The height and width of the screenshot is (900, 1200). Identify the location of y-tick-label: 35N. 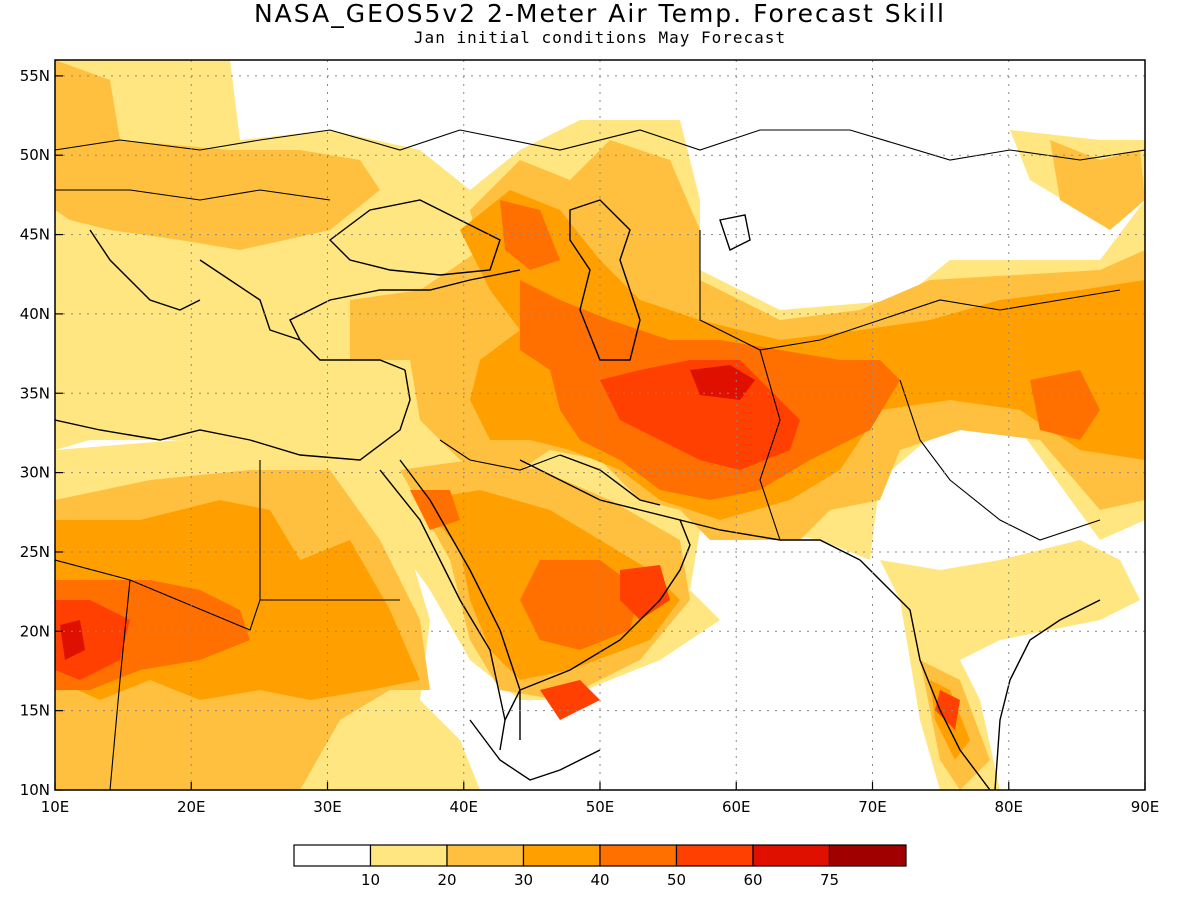
(35, 393).